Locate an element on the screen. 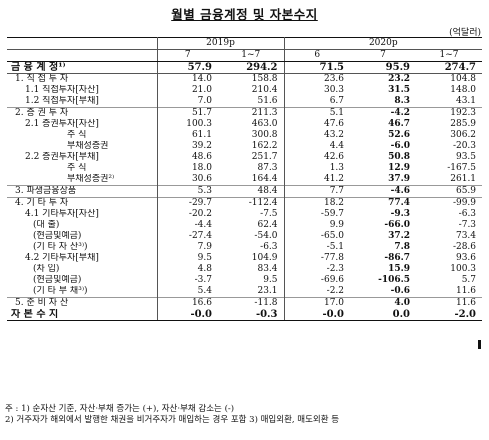 The height and width of the screenshot is (440, 489). table-row: 부채성증권 39.2 162.2 4.4 -6.0 -20.3 is located at coordinates (244, 146).